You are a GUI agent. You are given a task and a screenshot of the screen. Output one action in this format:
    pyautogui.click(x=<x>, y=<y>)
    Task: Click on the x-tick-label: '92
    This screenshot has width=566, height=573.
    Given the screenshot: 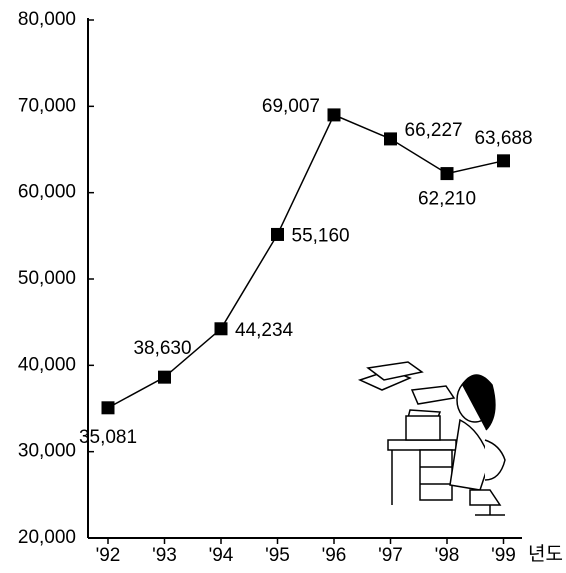 What is the action you would take?
    pyautogui.click(x=108, y=555)
    